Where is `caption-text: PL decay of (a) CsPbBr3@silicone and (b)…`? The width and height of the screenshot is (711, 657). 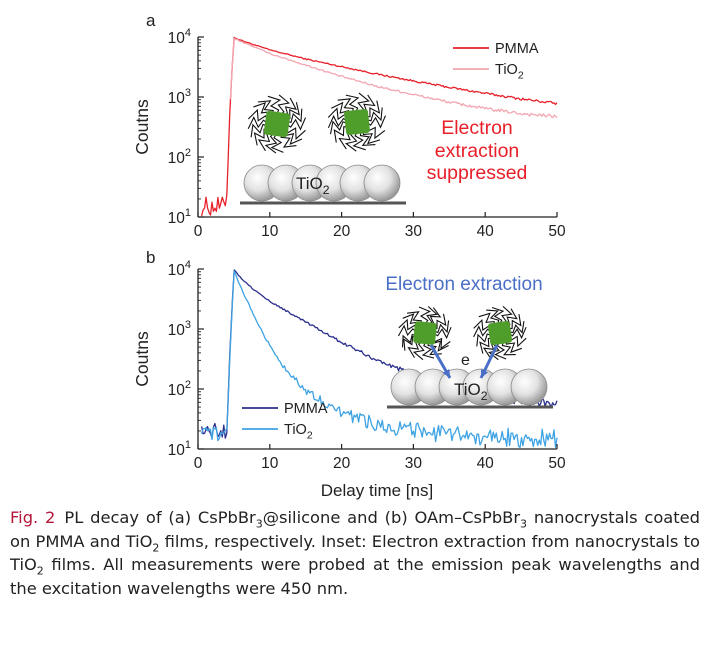 caption-text: PL decay of (a) CsPbBr3@silicone and (b)… is located at coordinates (355, 553).